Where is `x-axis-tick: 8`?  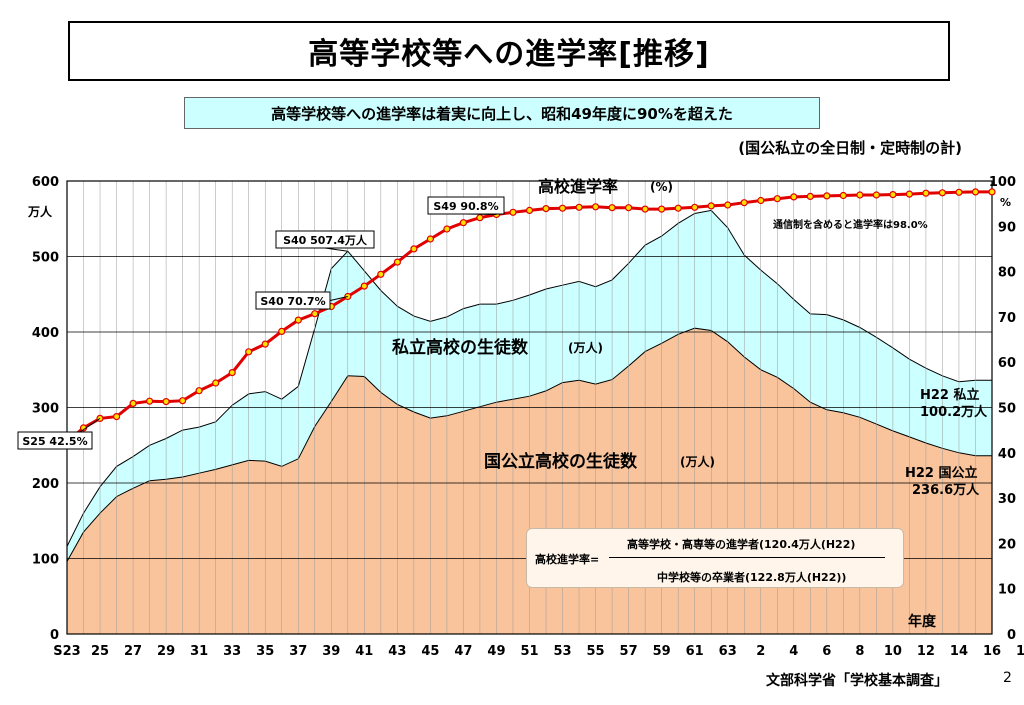 x-axis-tick: 8 is located at coordinates (859, 651).